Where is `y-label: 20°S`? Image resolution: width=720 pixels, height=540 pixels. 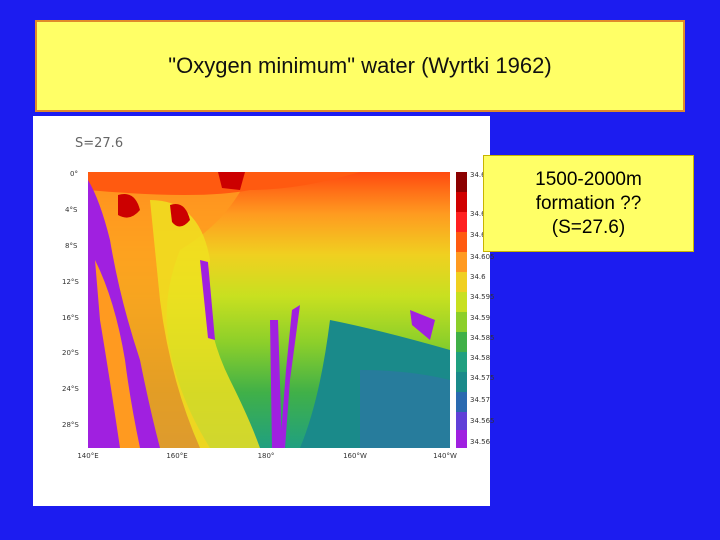 y-label: 20°S is located at coordinates (70, 353).